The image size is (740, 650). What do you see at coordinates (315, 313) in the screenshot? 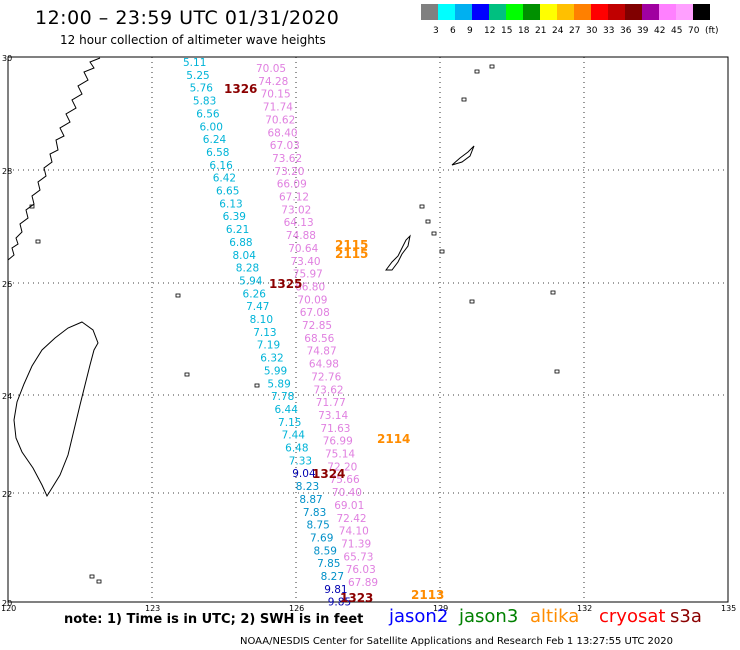
I see `wave-height-label: 67.08` at bounding box center [315, 313].